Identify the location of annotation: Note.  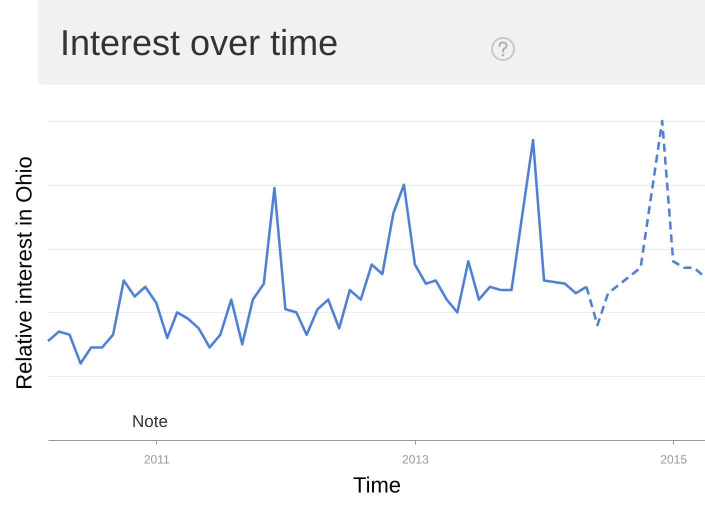
(150, 422).